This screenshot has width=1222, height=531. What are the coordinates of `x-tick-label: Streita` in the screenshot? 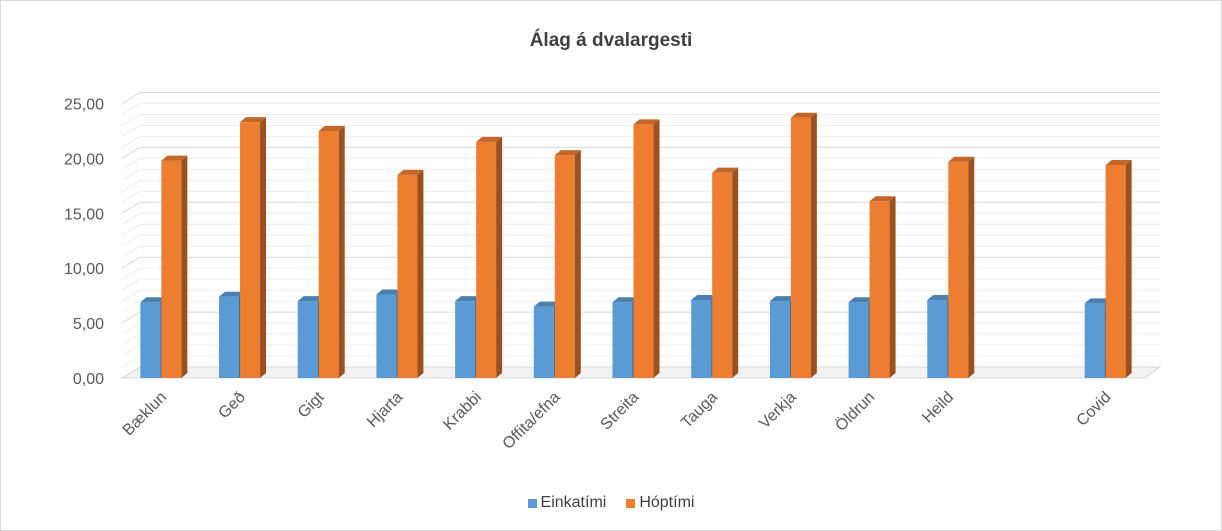 It's located at (620, 411).